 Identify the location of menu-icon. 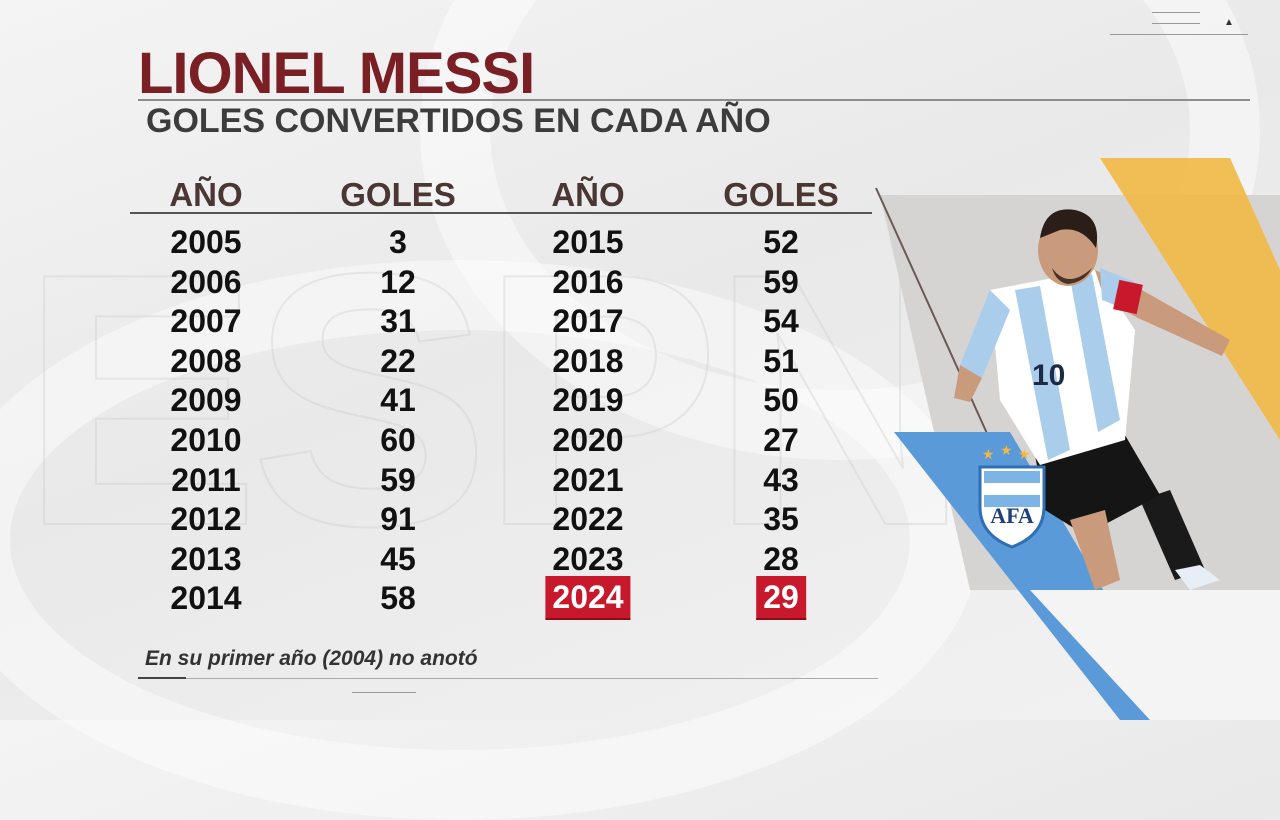
(1176, 12).